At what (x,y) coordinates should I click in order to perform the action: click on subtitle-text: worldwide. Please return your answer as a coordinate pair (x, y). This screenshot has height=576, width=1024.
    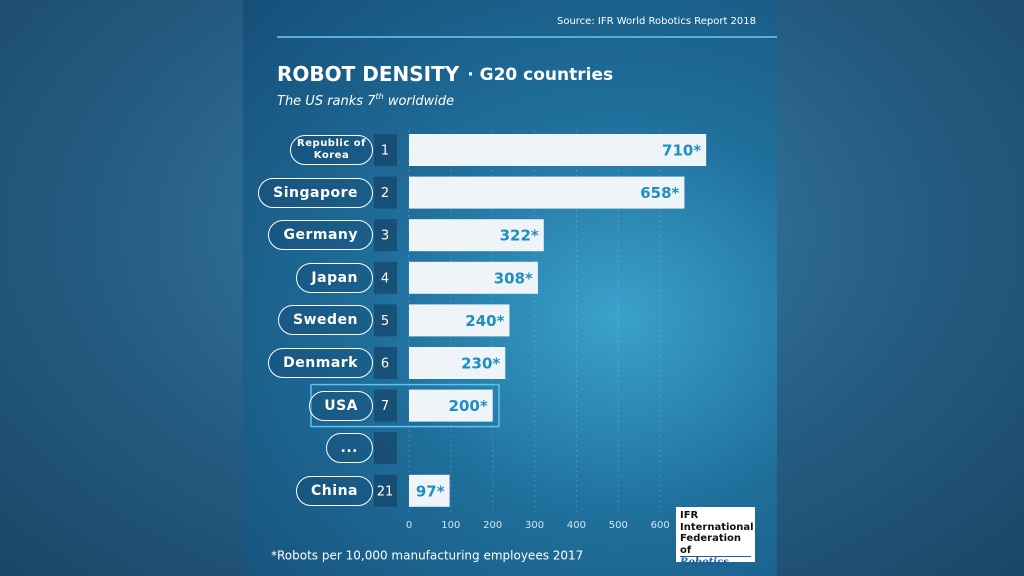
    Looking at the image, I should click on (419, 101).